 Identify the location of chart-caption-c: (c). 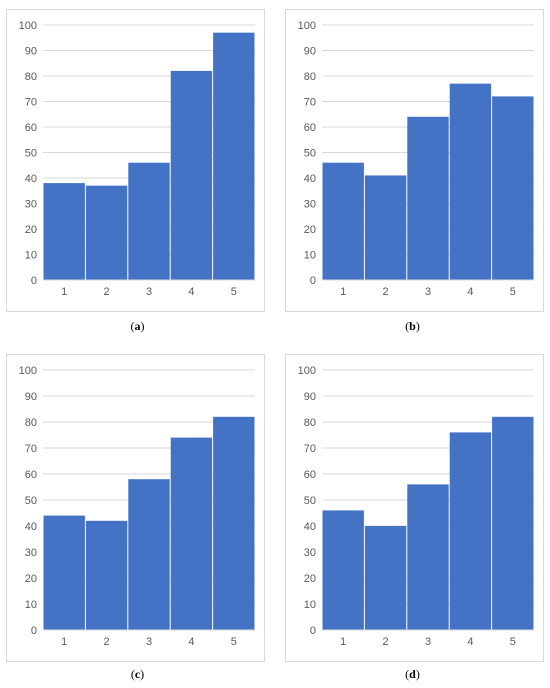
(137, 674).